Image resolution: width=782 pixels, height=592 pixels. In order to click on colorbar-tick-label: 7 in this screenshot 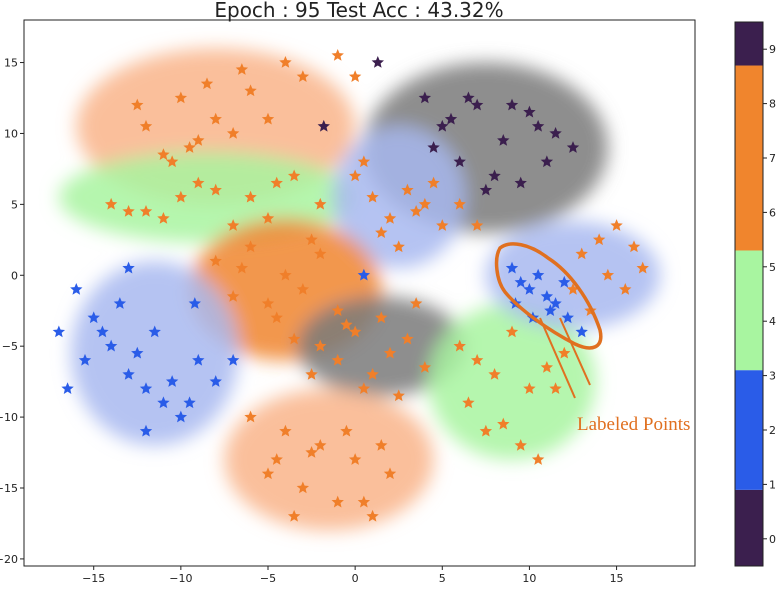, I will do `click(772, 158)`.